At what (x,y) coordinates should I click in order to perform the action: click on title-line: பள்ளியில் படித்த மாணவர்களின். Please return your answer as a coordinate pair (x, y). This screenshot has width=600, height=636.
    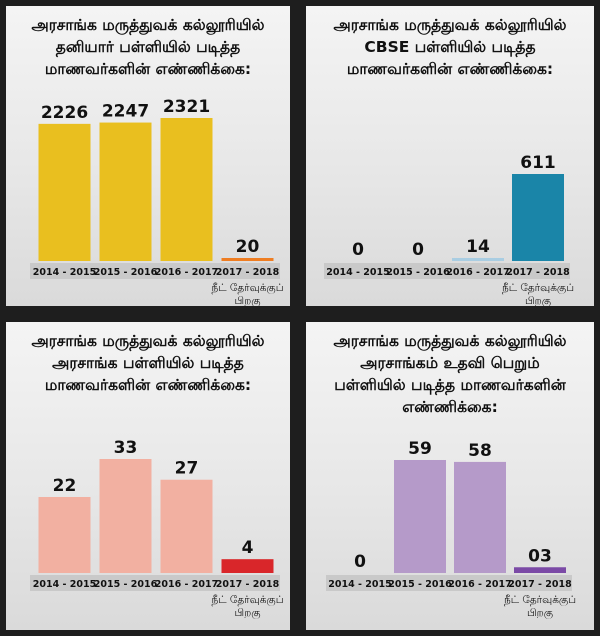
    Looking at the image, I should click on (450, 385).